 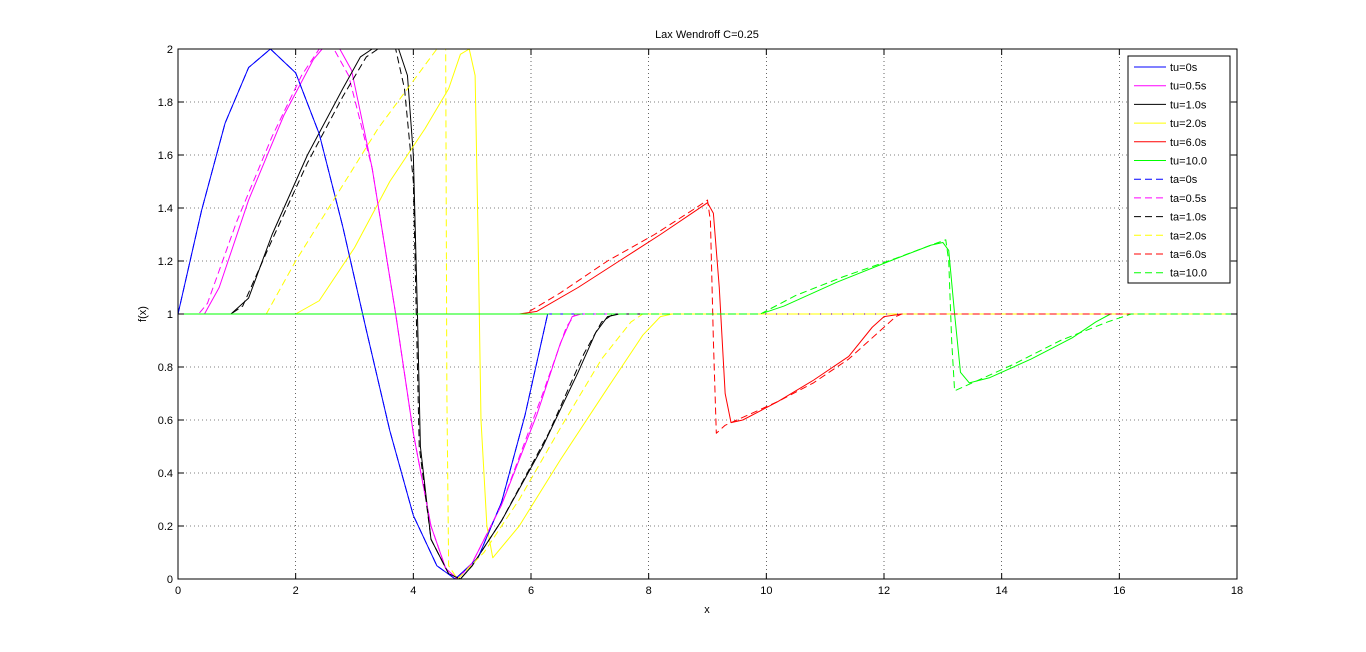 I want to click on x-tick-label: 12, so click(x=884, y=591).